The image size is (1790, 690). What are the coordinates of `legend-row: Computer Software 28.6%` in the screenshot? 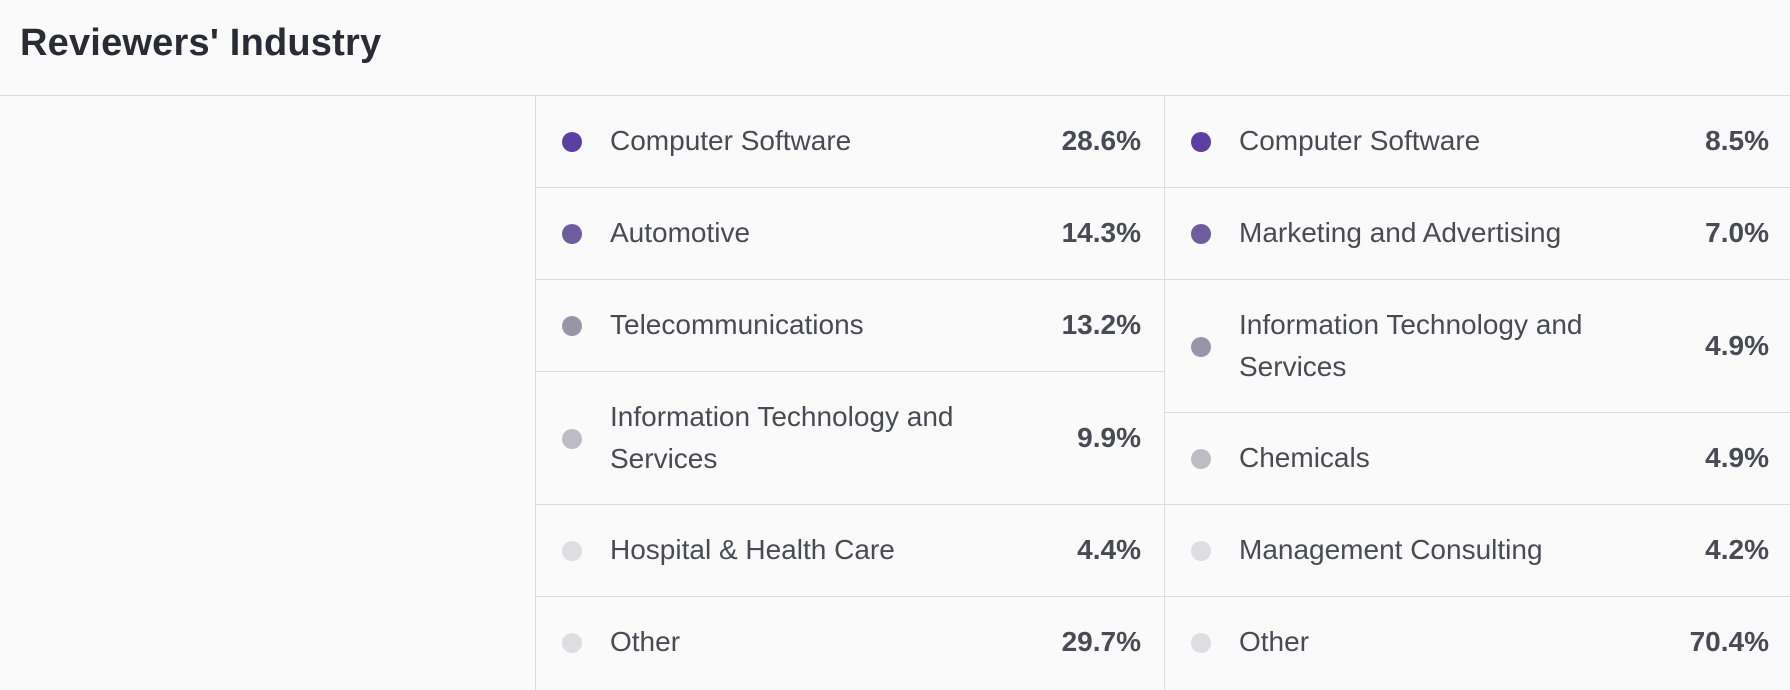 It's located at (850, 142).